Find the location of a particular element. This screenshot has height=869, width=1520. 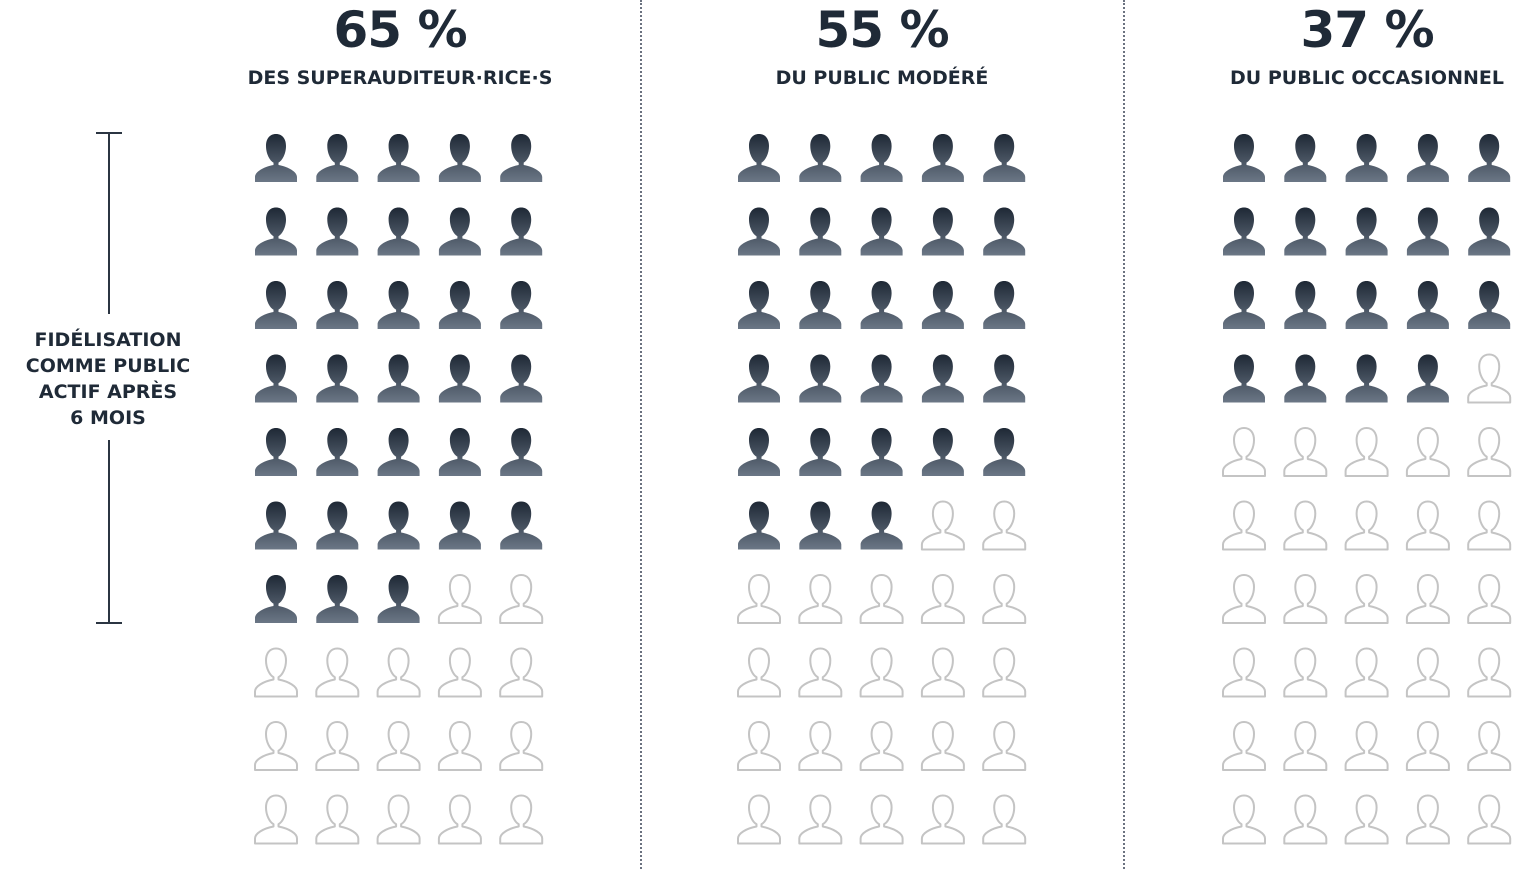

bracket-line-top is located at coordinates (109, 223).